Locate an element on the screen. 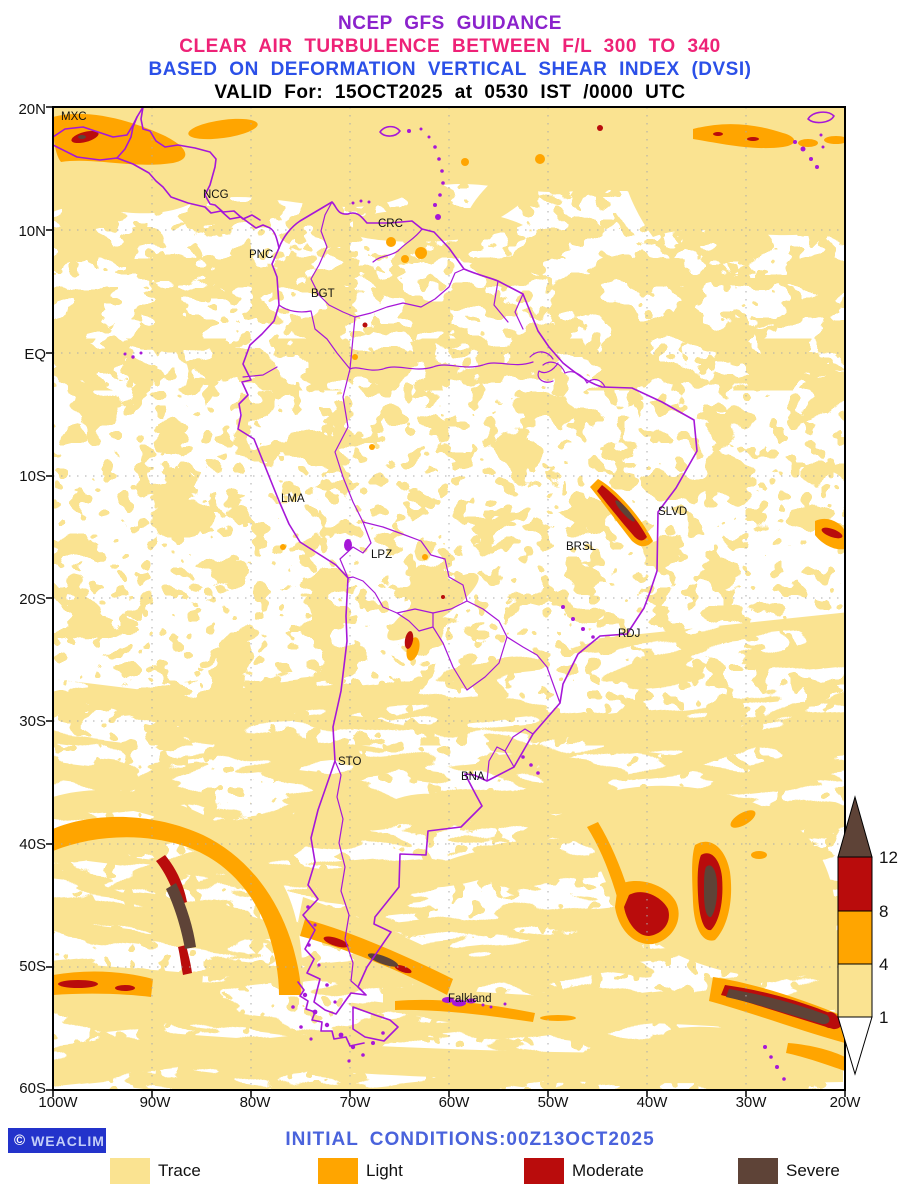 Image resolution: width=900 pixels, height=1200 pixels. city-label-falkland: Falkland is located at coordinates (469, 999).